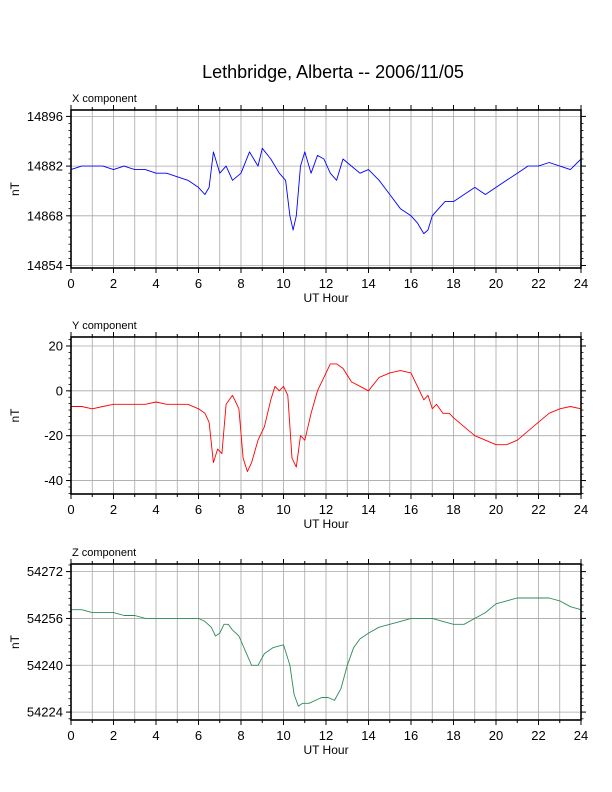 The image size is (612, 792). I want to click on y-tick-label: 0, so click(59, 390).